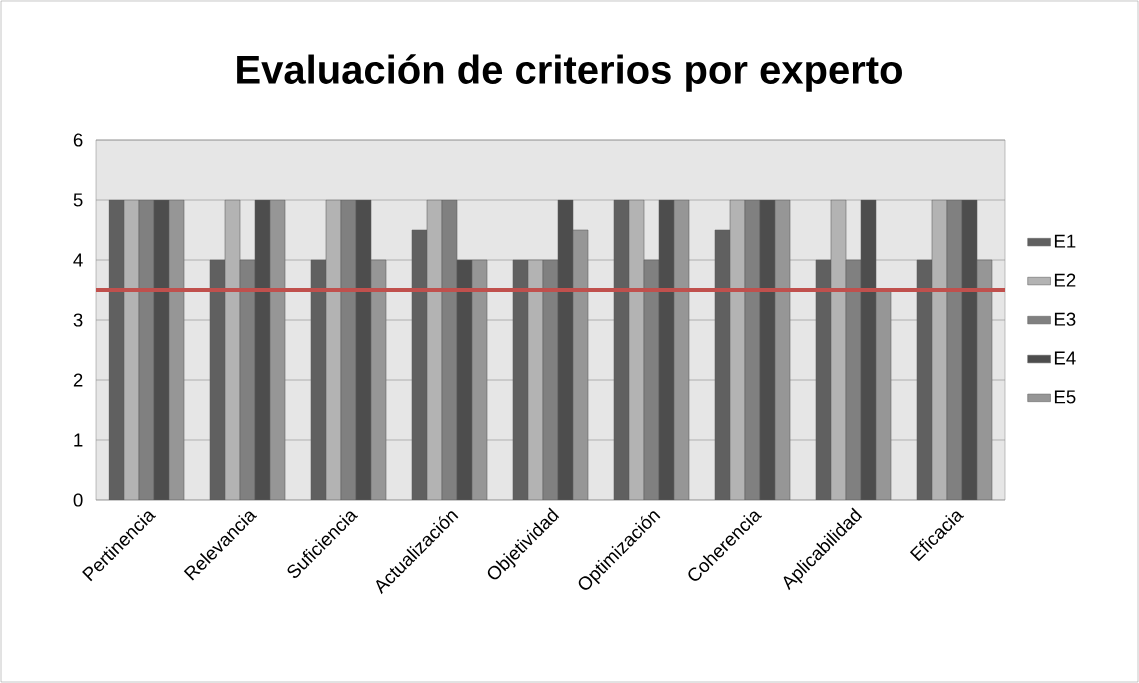 This screenshot has height=683, width=1139. Describe the element at coordinates (78, 500) in the screenshot. I see `y-tick-label: 0` at that location.